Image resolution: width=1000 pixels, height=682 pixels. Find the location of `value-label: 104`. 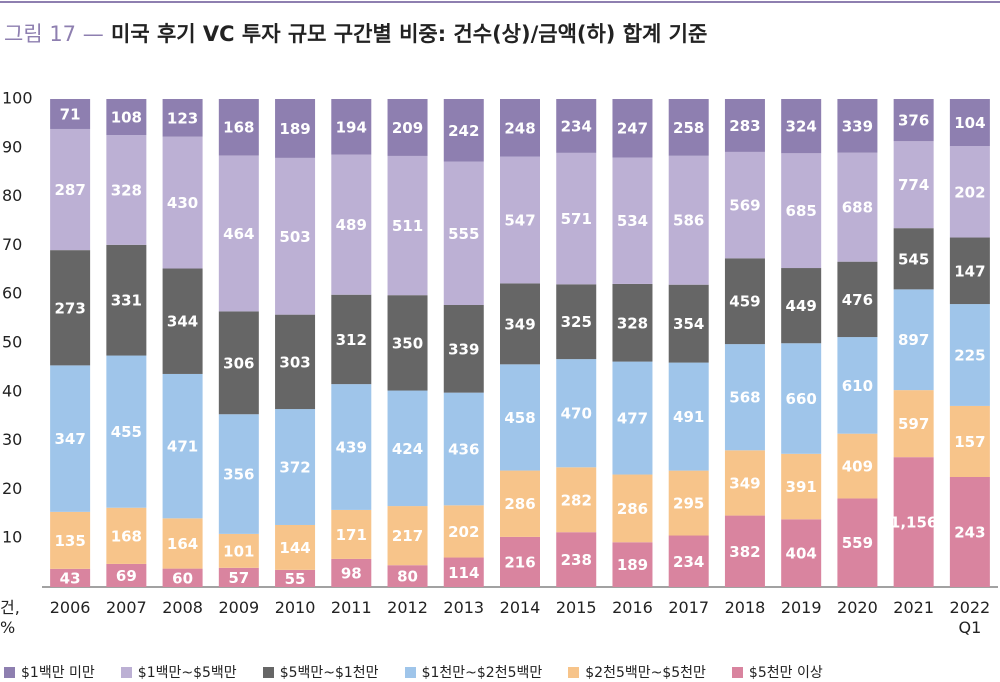

value-label: 104 is located at coordinates (969, 123).